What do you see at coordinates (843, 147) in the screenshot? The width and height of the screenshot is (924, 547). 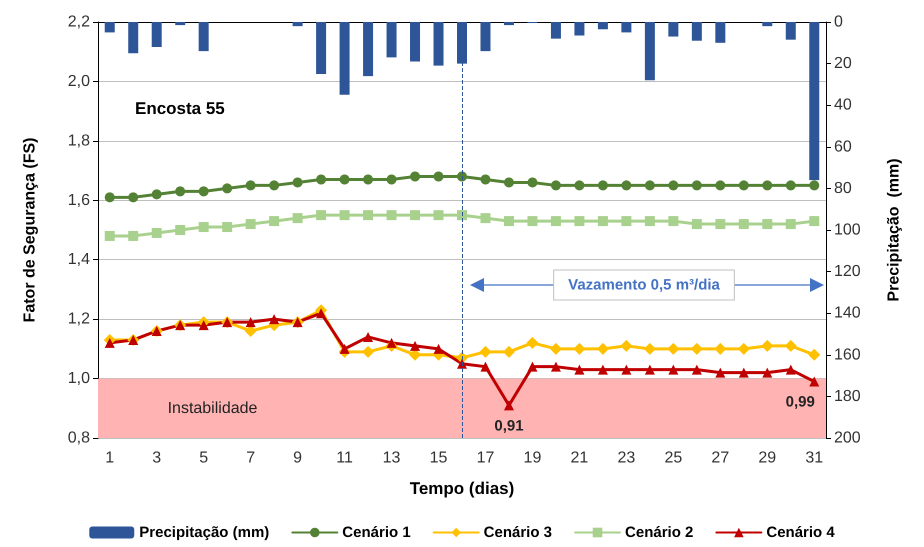 I see `y2-tick-label: 60` at bounding box center [843, 147].